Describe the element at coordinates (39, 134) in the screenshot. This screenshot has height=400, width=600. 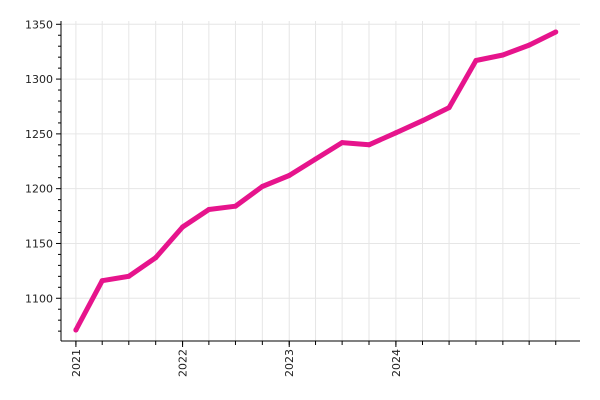
I see `y-tick-label: 1250` at that location.